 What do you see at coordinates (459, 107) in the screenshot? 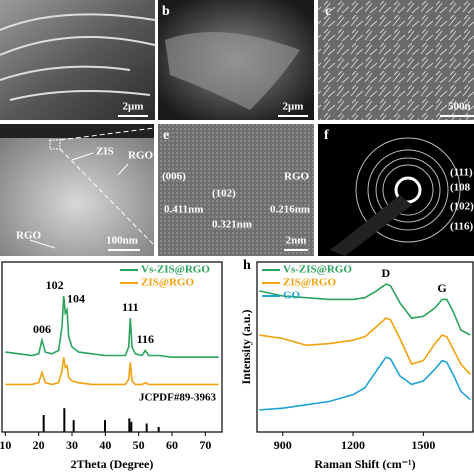
I see `scale-bar: 500n` at bounding box center [459, 107].